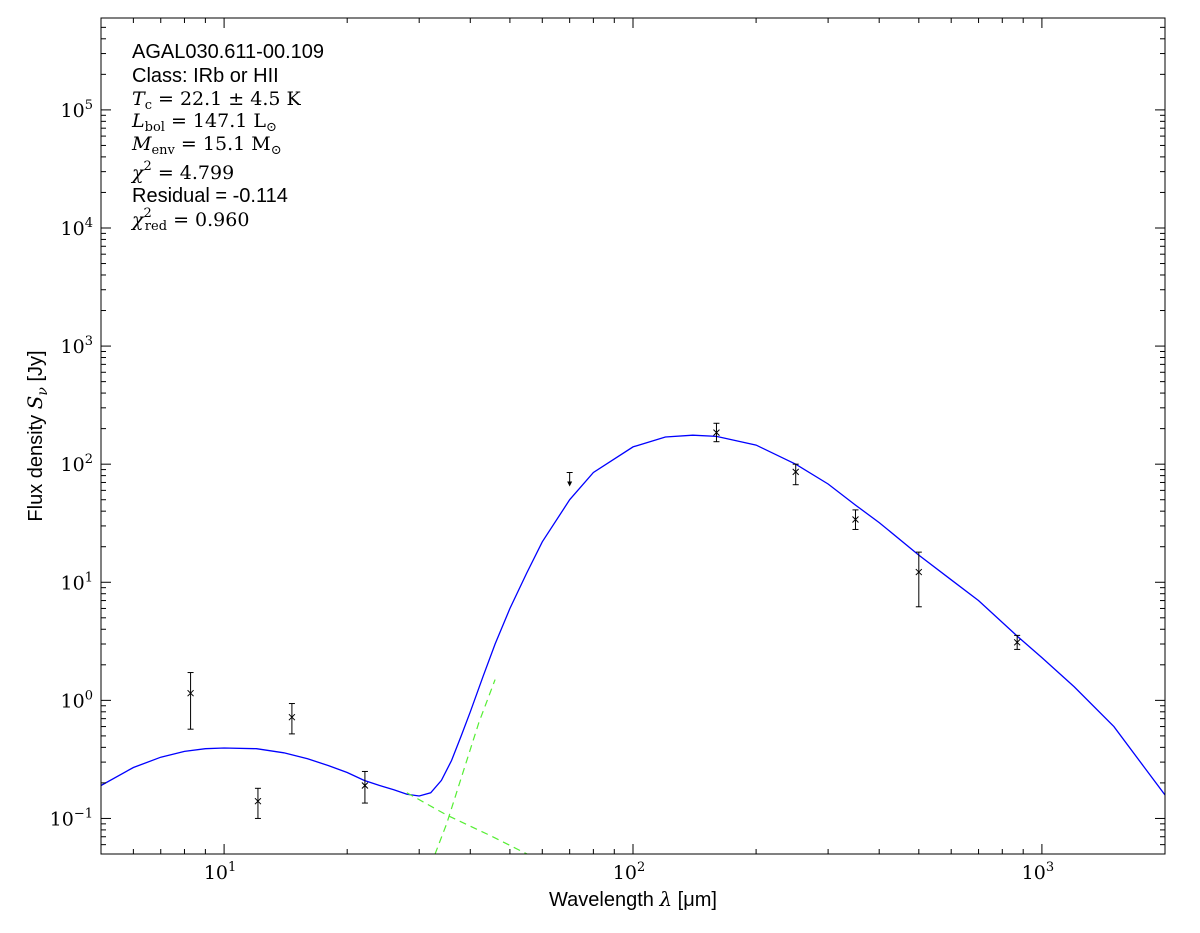 This screenshot has height=933, width=1200. What do you see at coordinates (77, 464) in the screenshot?
I see `y-tick-label: 10²` at bounding box center [77, 464].